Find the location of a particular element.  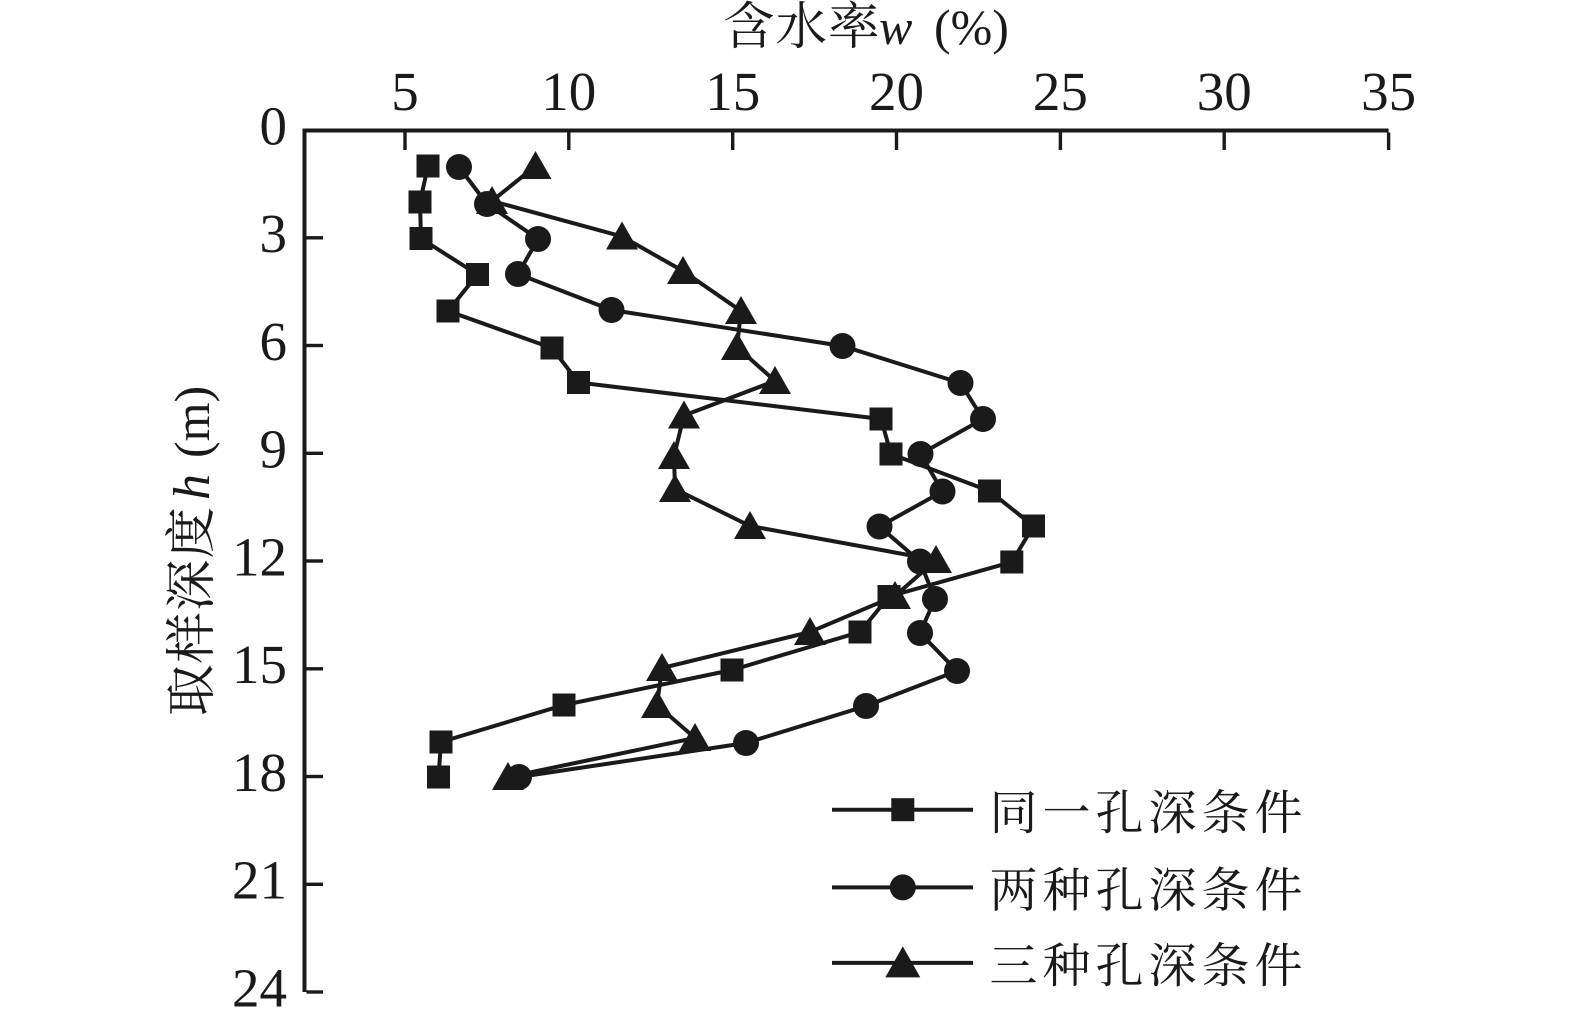

svg-text: 24 is located at coordinates (259, 987).